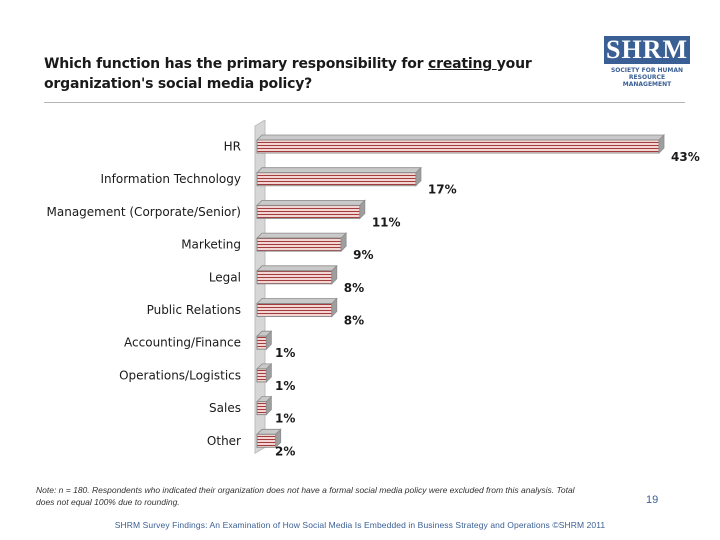 The height and width of the screenshot is (540, 720). I want to click on category-label: Marketing, so click(211, 245).